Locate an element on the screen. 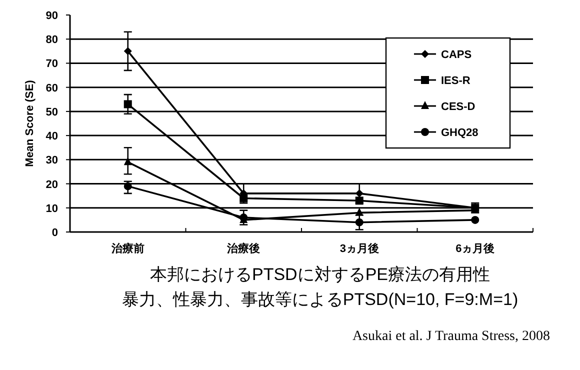 The width and height of the screenshot is (580, 370). text: 本邦におけるPTSDに対するPE療法の有用性 is located at coordinates (320, 274).